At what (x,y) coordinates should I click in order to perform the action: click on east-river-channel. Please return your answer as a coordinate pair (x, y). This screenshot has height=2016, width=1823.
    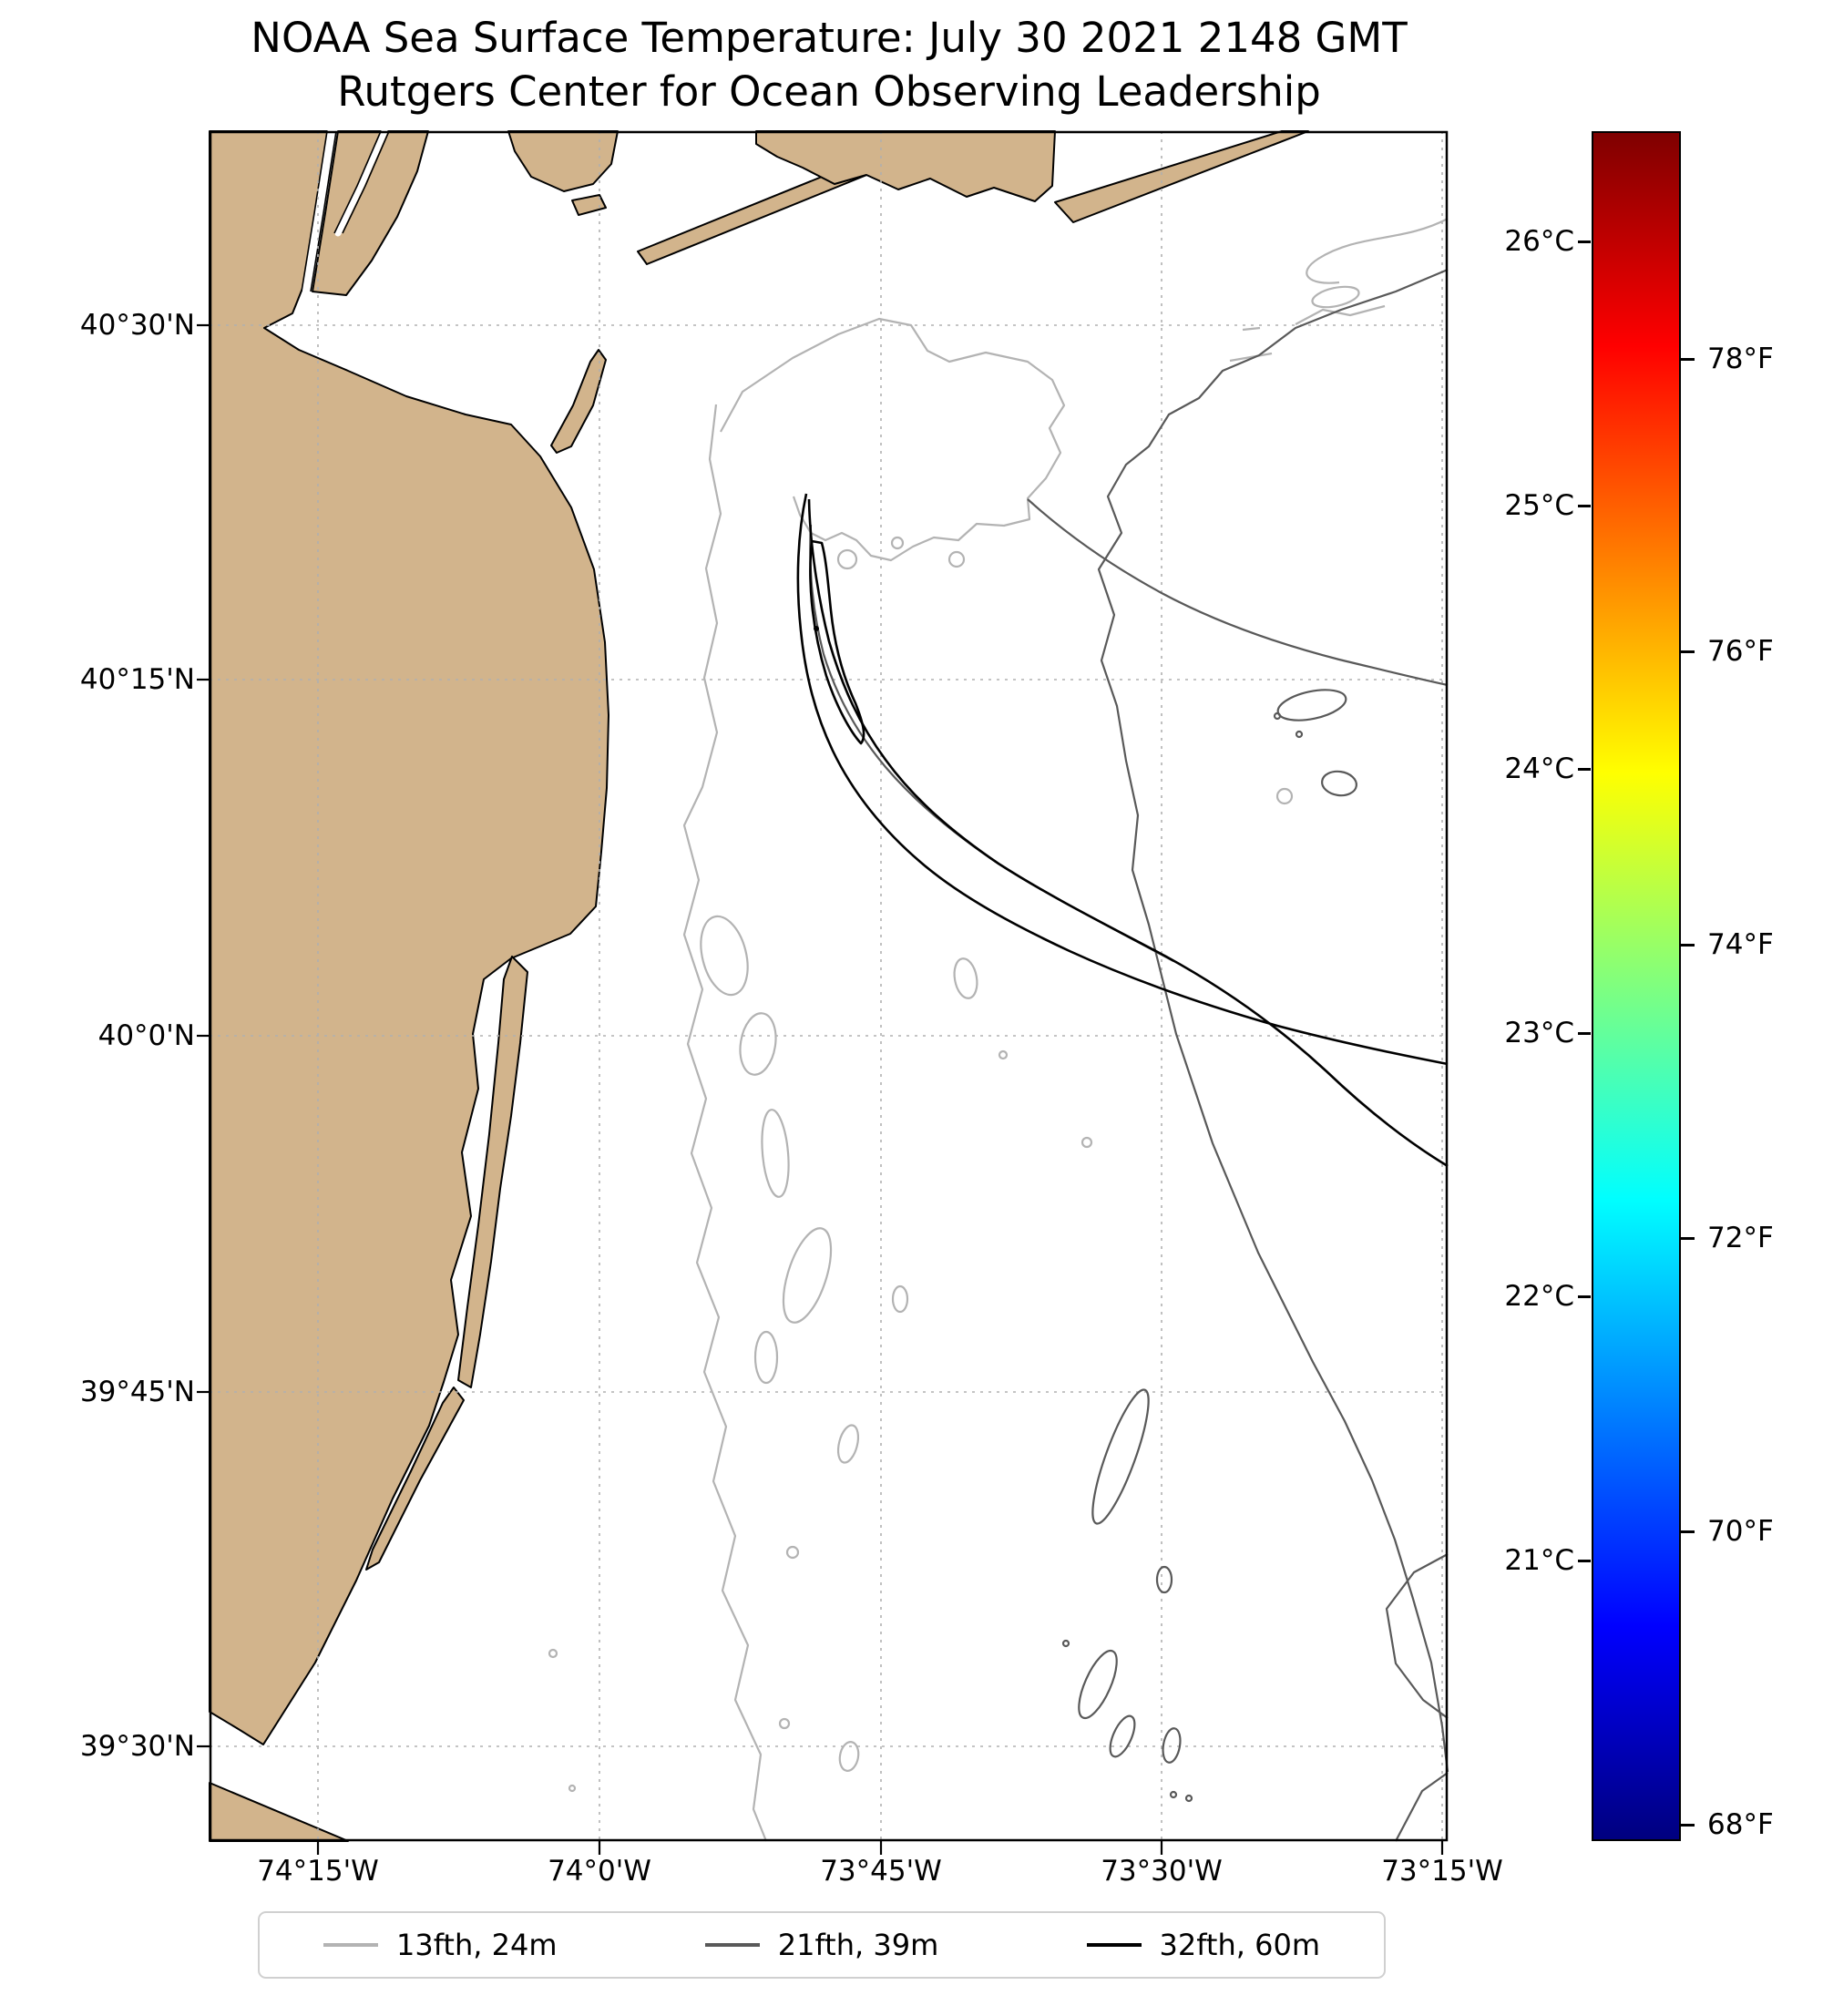
    Looking at the image, I should click on (361, 182).